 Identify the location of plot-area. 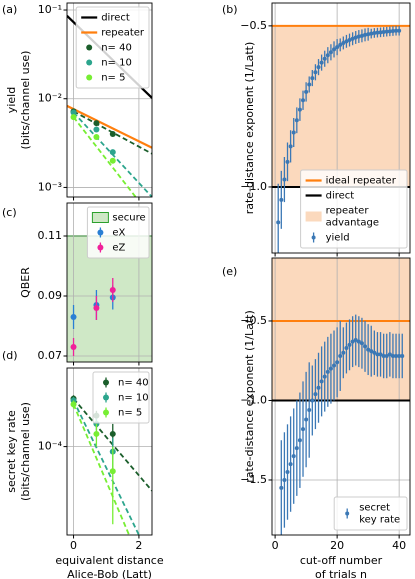
(341, 128).